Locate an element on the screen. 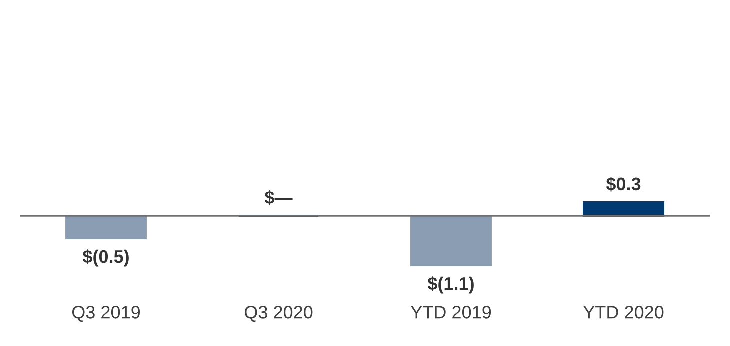 This screenshot has height=346, width=730. data-label: $(1.1) is located at coordinates (451, 285).